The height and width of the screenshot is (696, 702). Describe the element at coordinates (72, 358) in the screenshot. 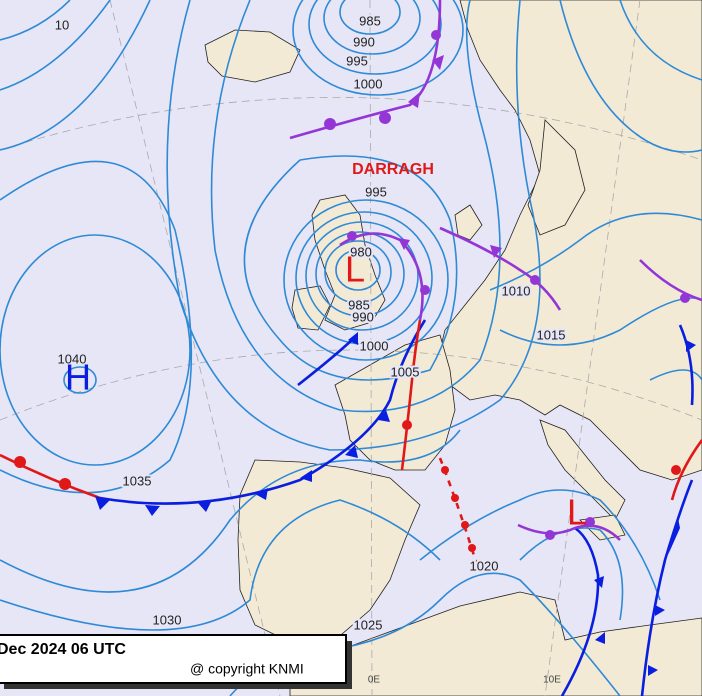

I see `isobar-label: 1040` at that location.